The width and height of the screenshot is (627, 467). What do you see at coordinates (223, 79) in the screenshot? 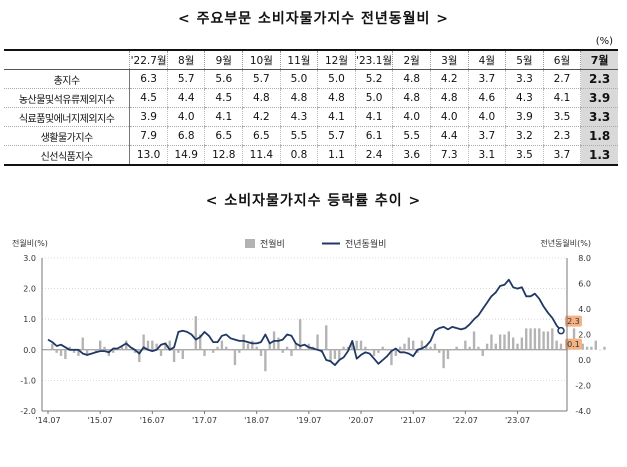
I see `value-cell: 5.6` at bounding box center [223, 79].